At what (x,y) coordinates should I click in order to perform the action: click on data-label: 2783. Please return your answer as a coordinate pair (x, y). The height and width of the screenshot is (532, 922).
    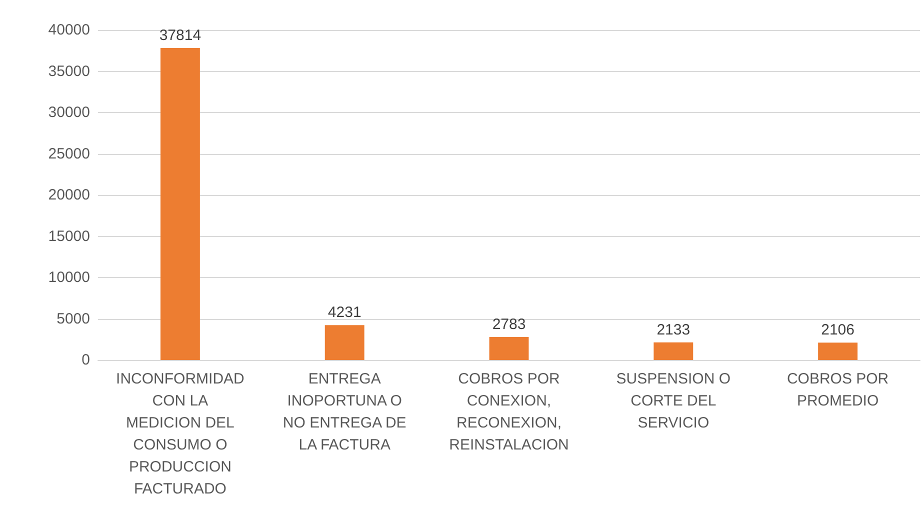
    Looking at the image, I should click on (509, 325).